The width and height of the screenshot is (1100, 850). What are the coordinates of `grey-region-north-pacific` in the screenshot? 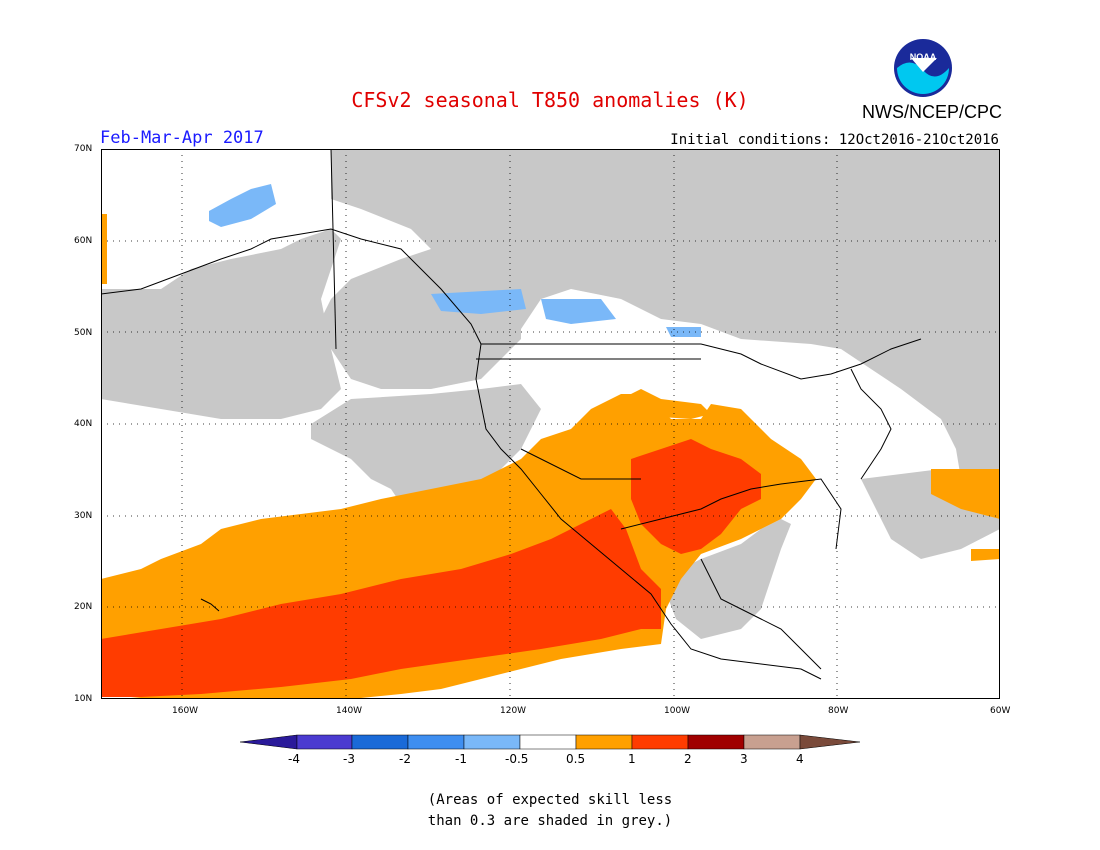 It's located at (221, 324).